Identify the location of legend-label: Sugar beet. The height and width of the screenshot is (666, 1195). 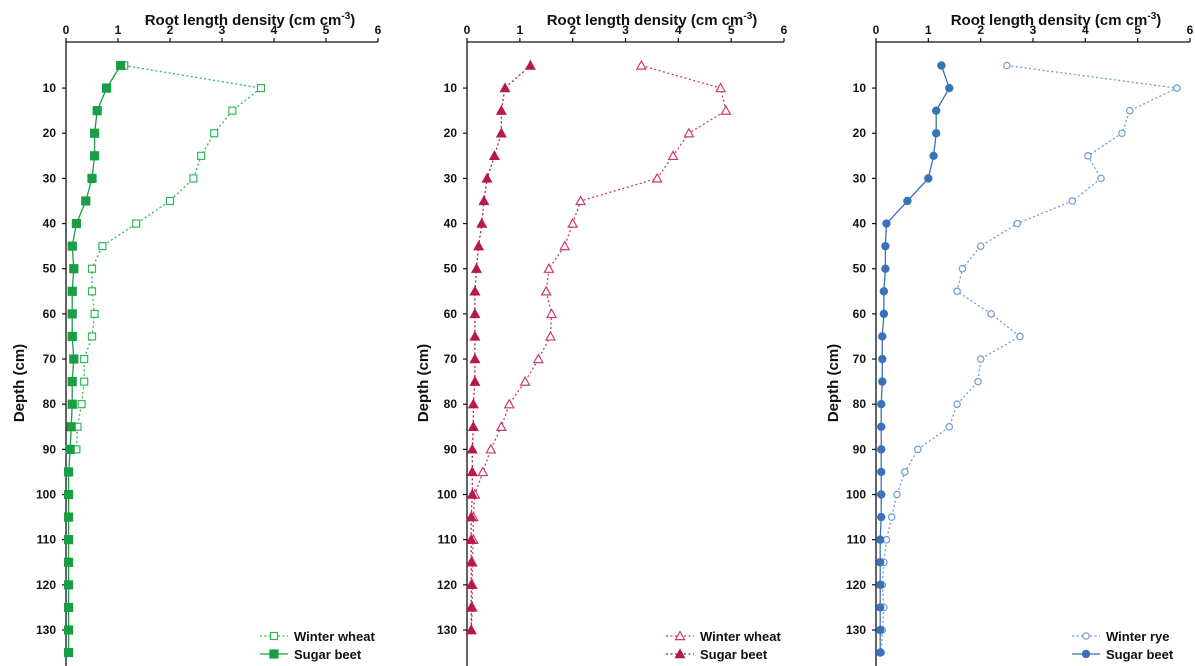
(1140, 654).